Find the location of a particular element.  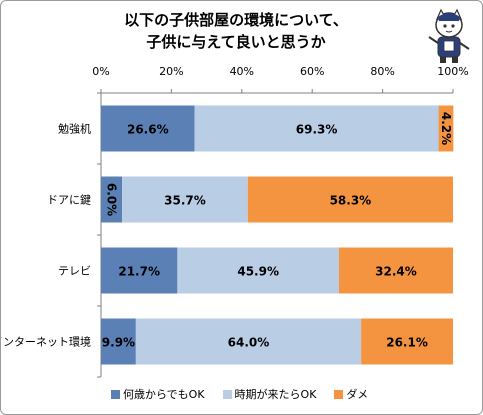

data-label: 35.7% is located at coordinates (185, 201).